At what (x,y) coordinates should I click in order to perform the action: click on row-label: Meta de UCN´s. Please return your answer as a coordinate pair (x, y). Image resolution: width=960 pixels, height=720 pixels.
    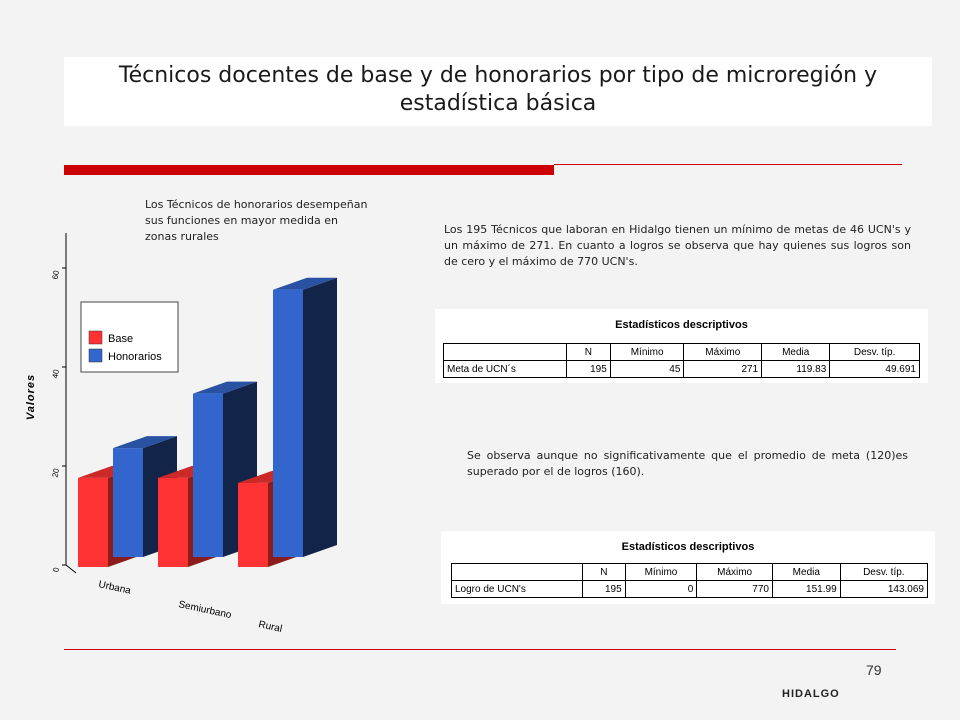
    Looking at the image, I should click on (505, 369).